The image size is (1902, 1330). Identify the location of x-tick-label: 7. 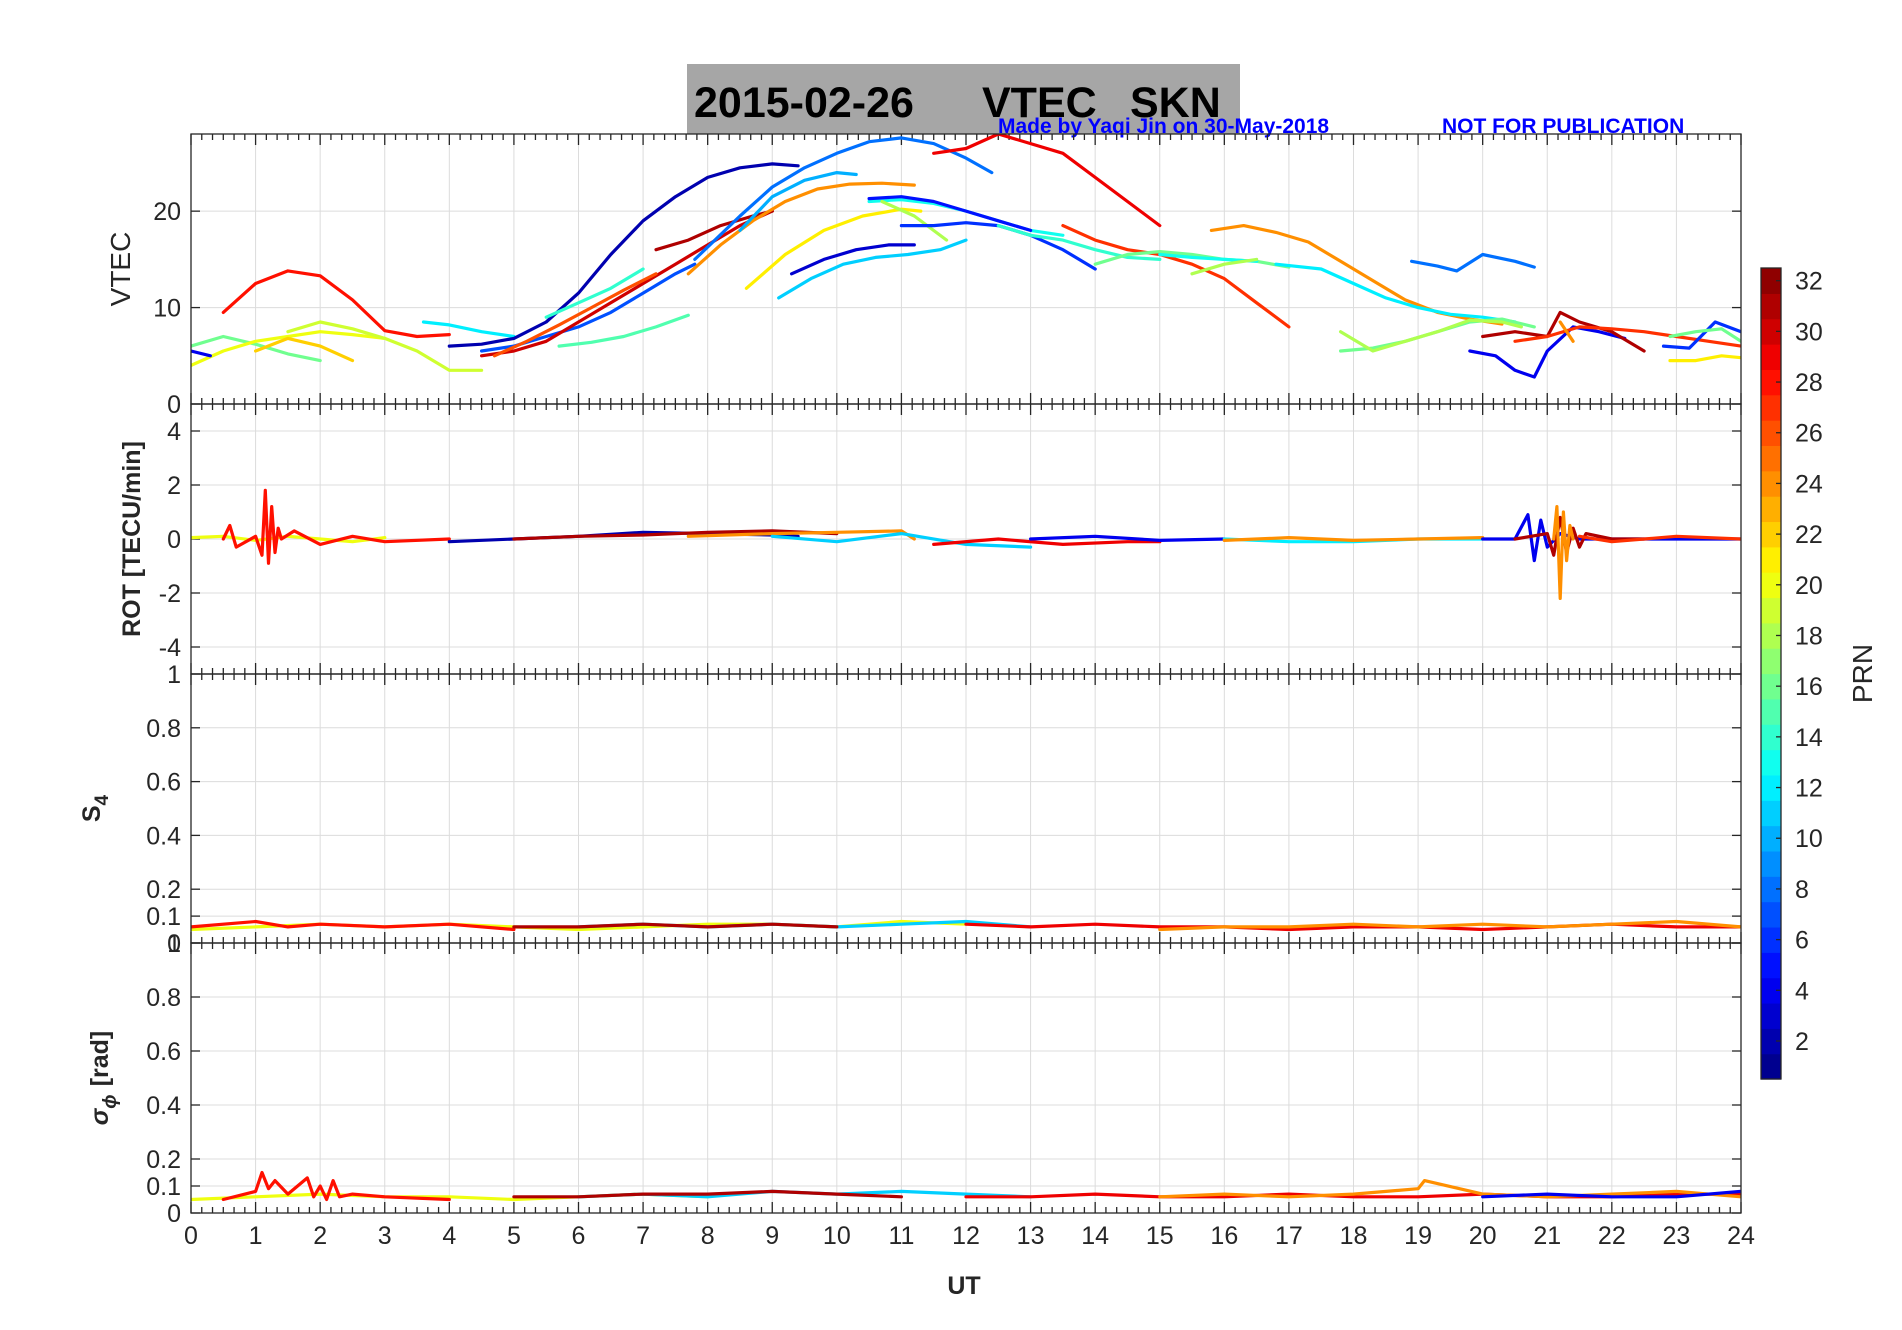
(643, 1236).